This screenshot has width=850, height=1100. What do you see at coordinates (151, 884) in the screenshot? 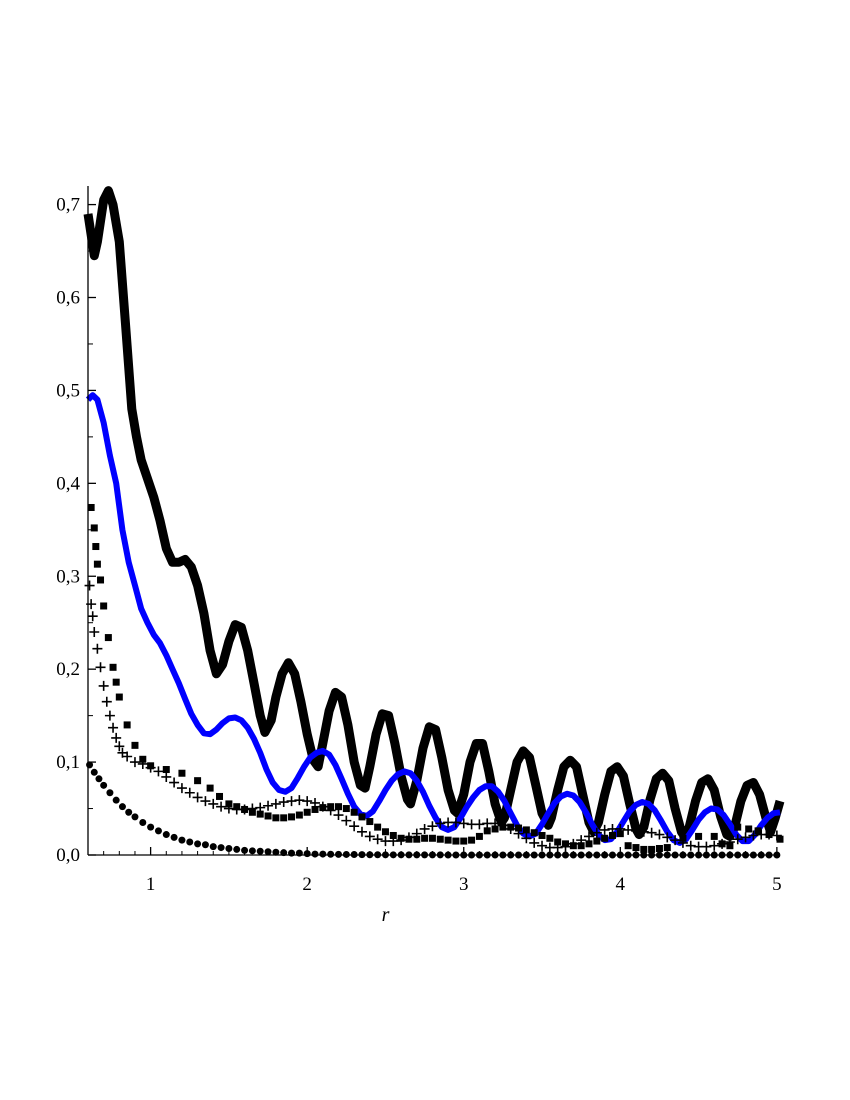
I see `x-tick-label: 1` at bounding box center [151, 884].